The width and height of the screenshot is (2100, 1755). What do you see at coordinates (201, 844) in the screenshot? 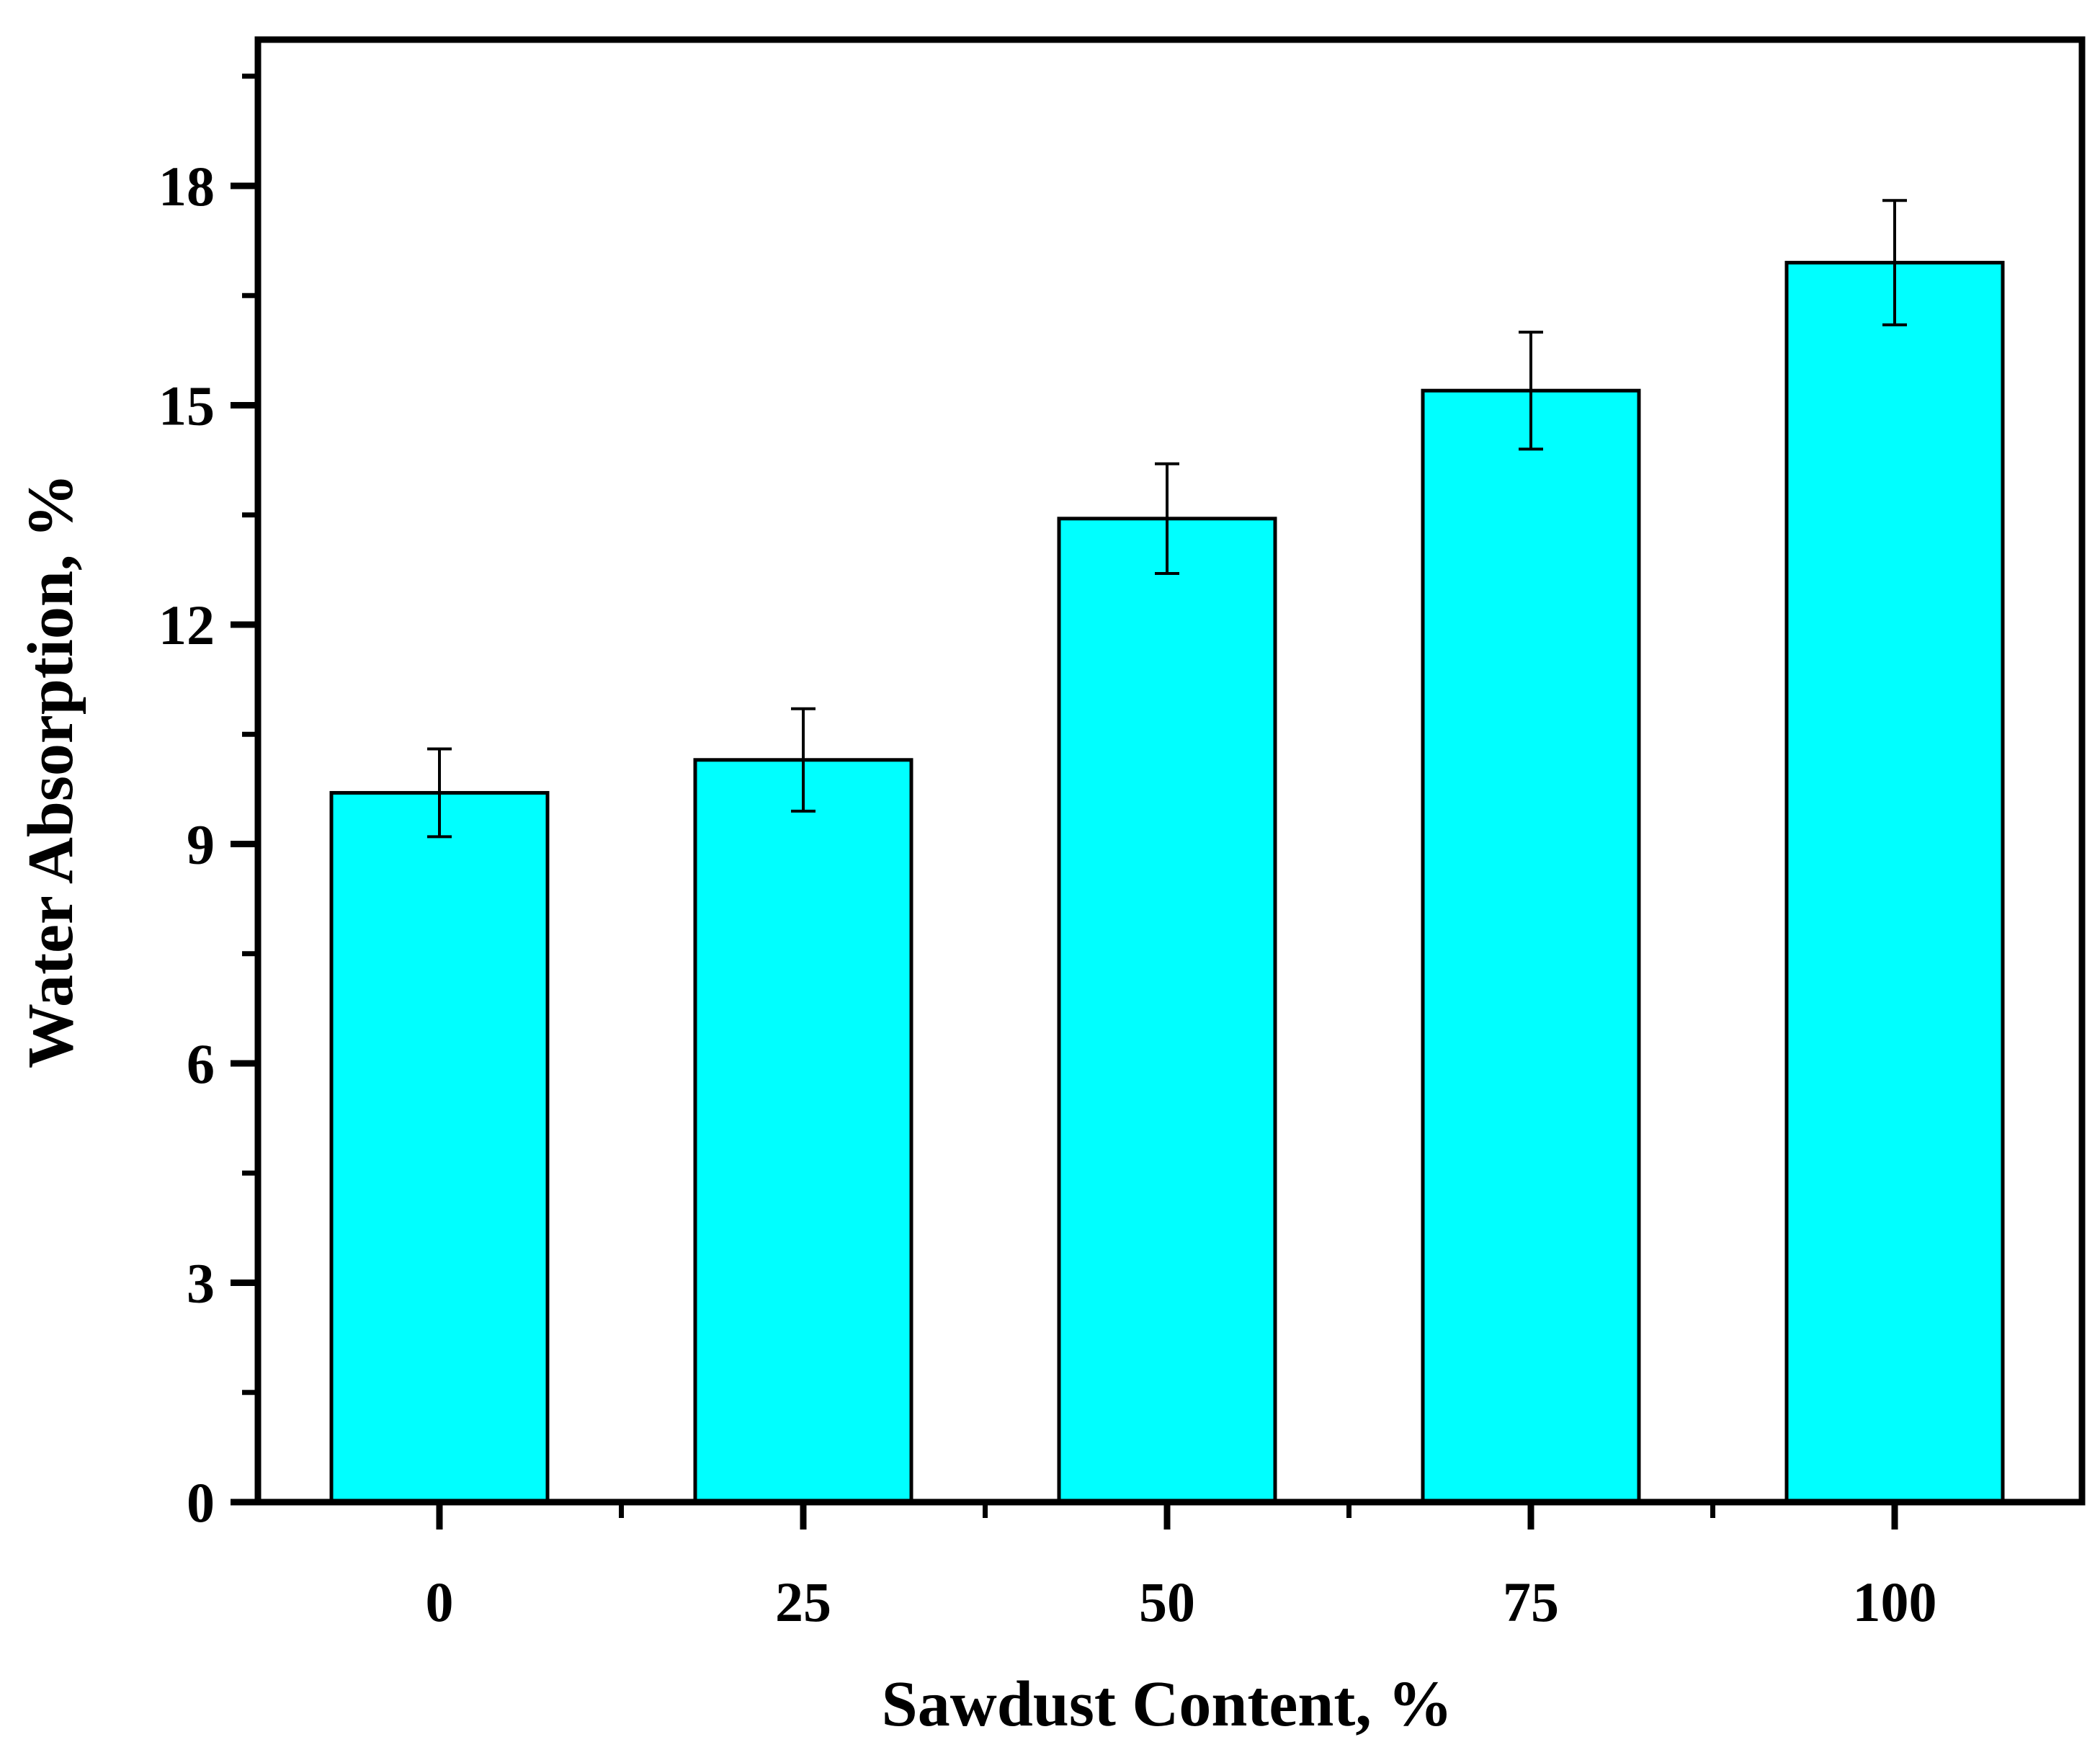
I see `y-tick-label-9: 9` at bounding box center [201, 844].